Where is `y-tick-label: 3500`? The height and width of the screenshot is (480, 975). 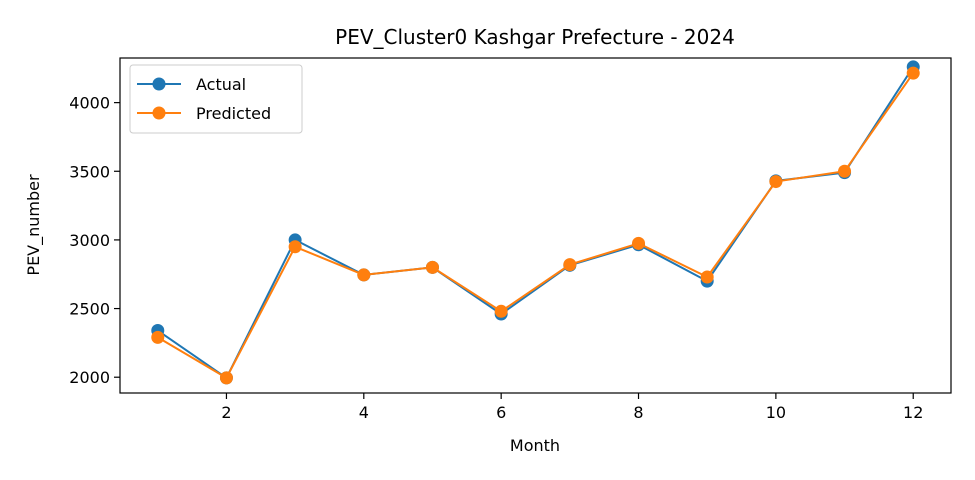 y-tick-label: 3500 is located at coordinates (89, 171).